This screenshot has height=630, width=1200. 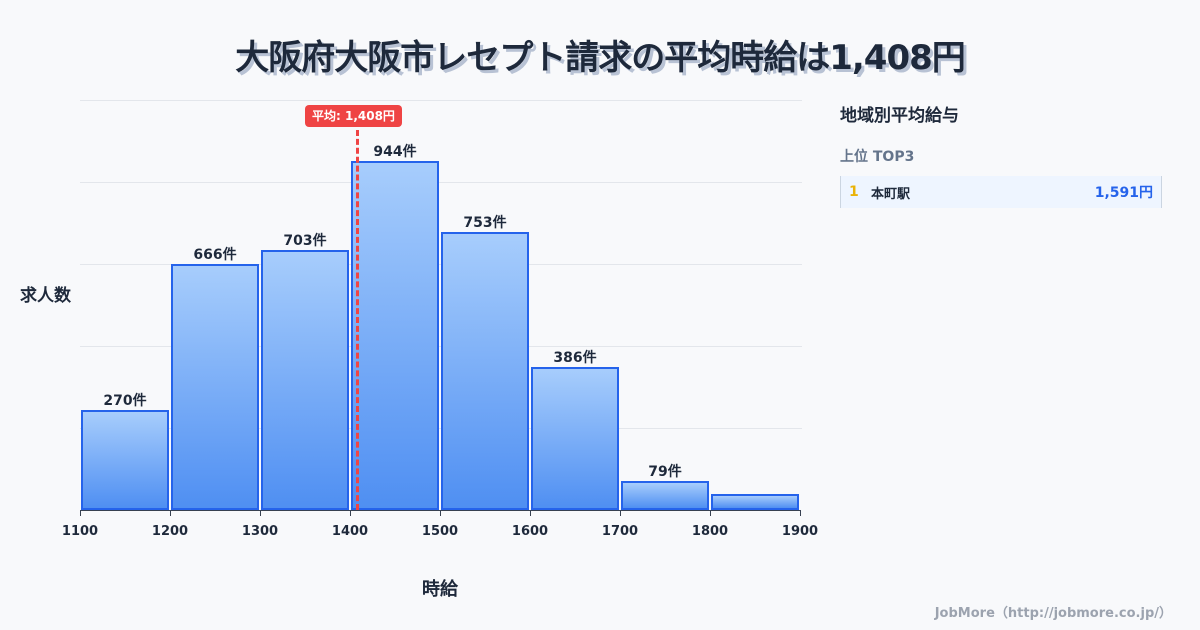 I want to click on bar-value-label: 753件, so click(x=485, y=222).